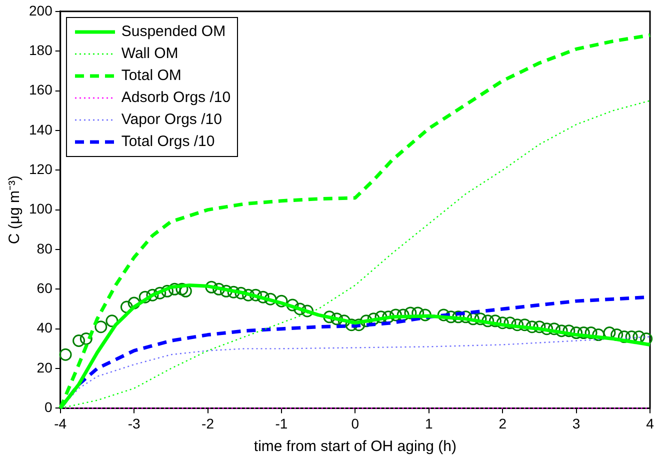 This screenshot has width=657, height=462. Describe the element at coordinates (41, 90) in the screenshot. I see `y-tick-label: 160` at that location.